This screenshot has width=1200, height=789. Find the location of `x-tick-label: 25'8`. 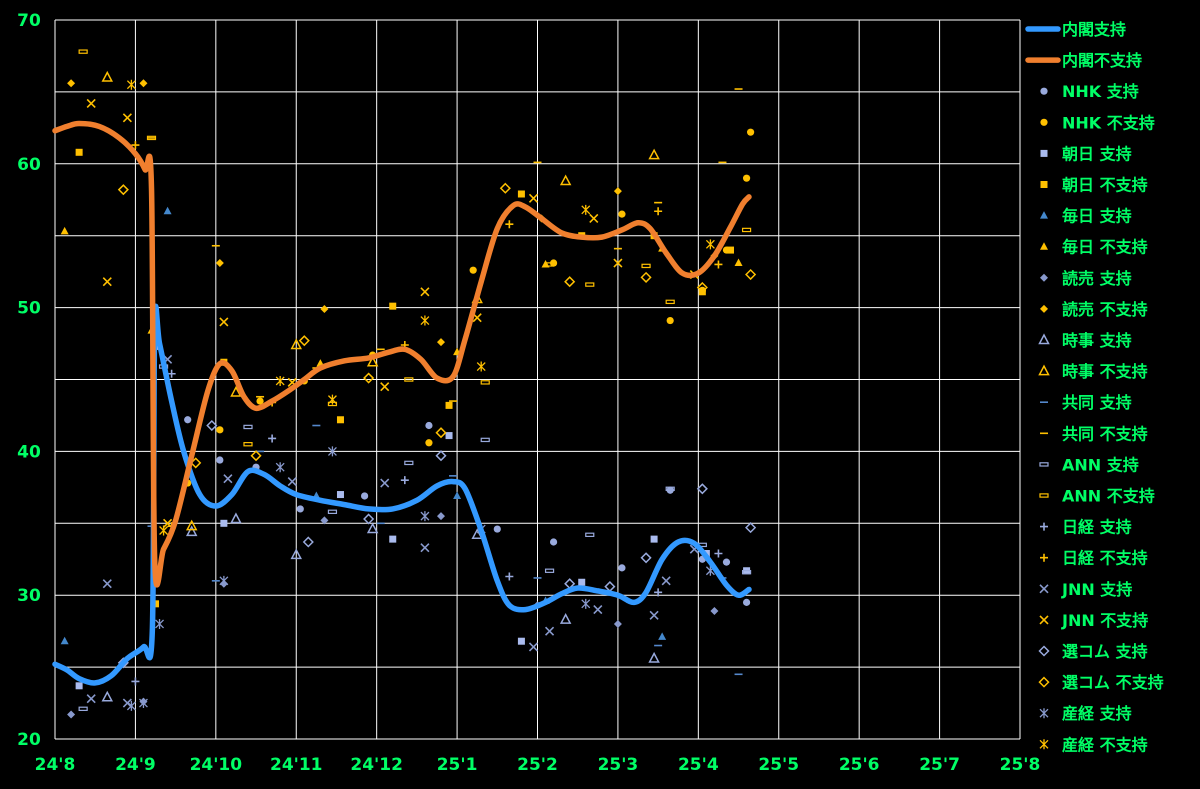

x-tick-label: 25'8 is located at coordinates (1020, 765).